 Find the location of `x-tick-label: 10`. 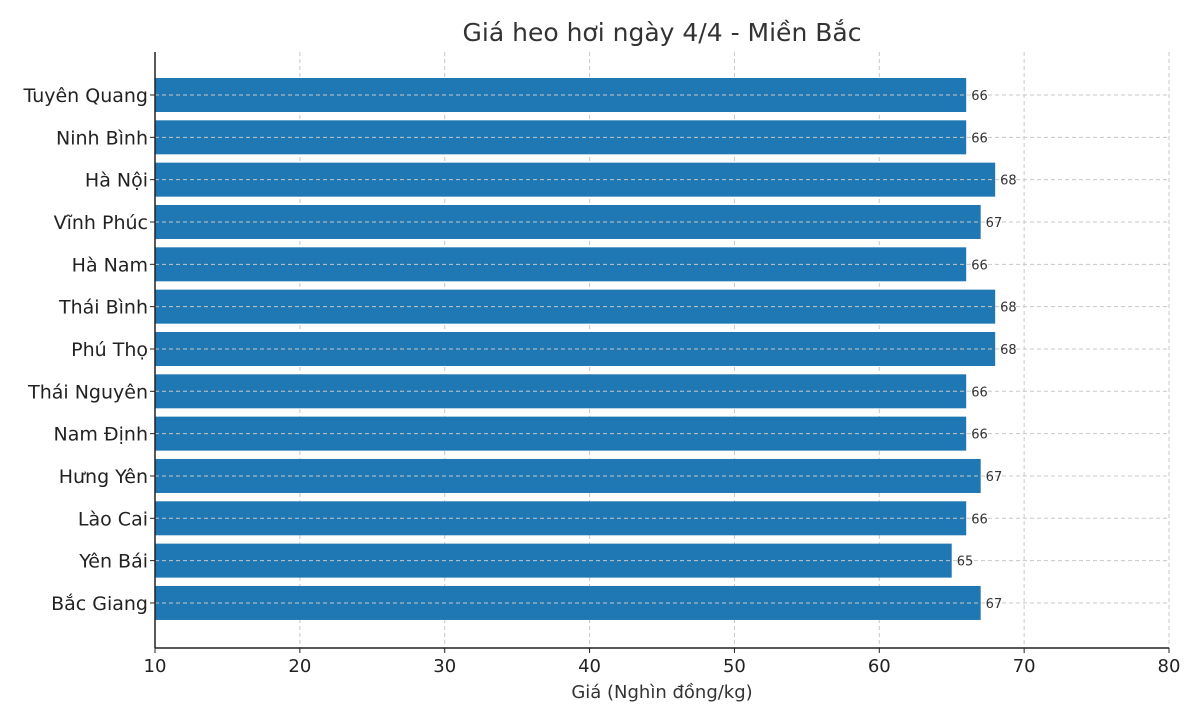

x-tick-label: 10 is located at coordinates (155, 666).